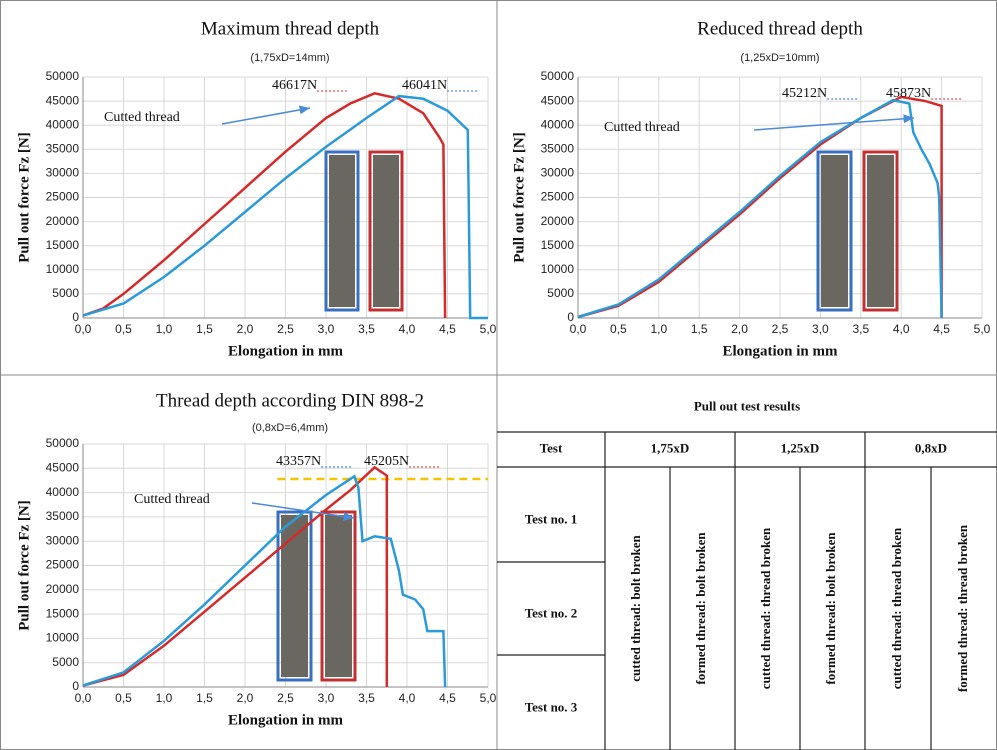  Describe the element at coordinates (780, 28) in the screenshot. I see `chart-title: Reduced thread depth` at that location.